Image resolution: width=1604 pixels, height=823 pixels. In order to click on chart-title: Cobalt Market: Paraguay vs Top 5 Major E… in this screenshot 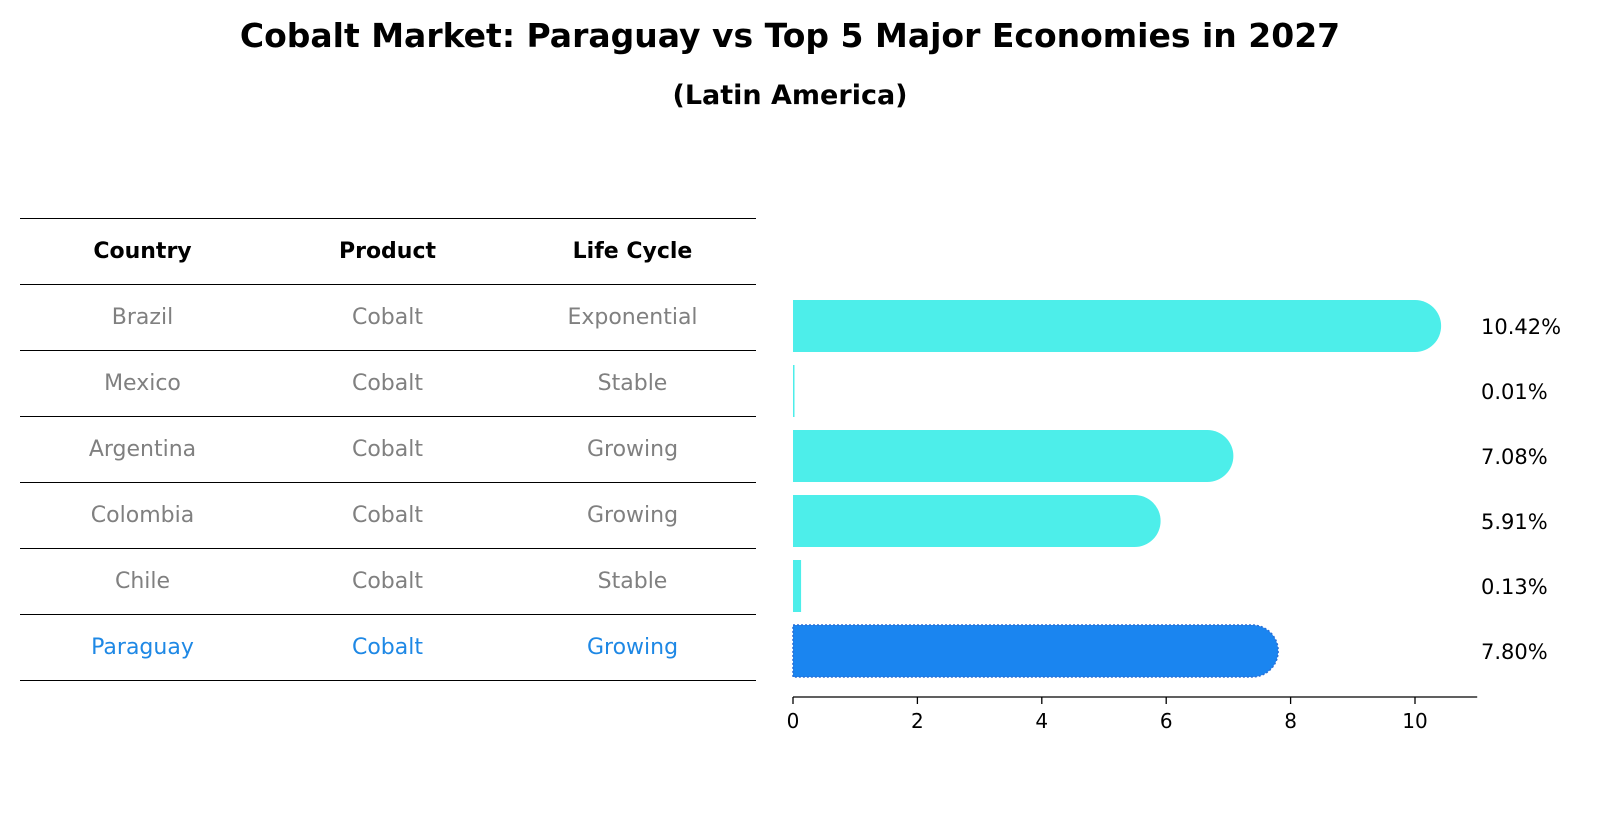, I will do `click(790, 35)`.